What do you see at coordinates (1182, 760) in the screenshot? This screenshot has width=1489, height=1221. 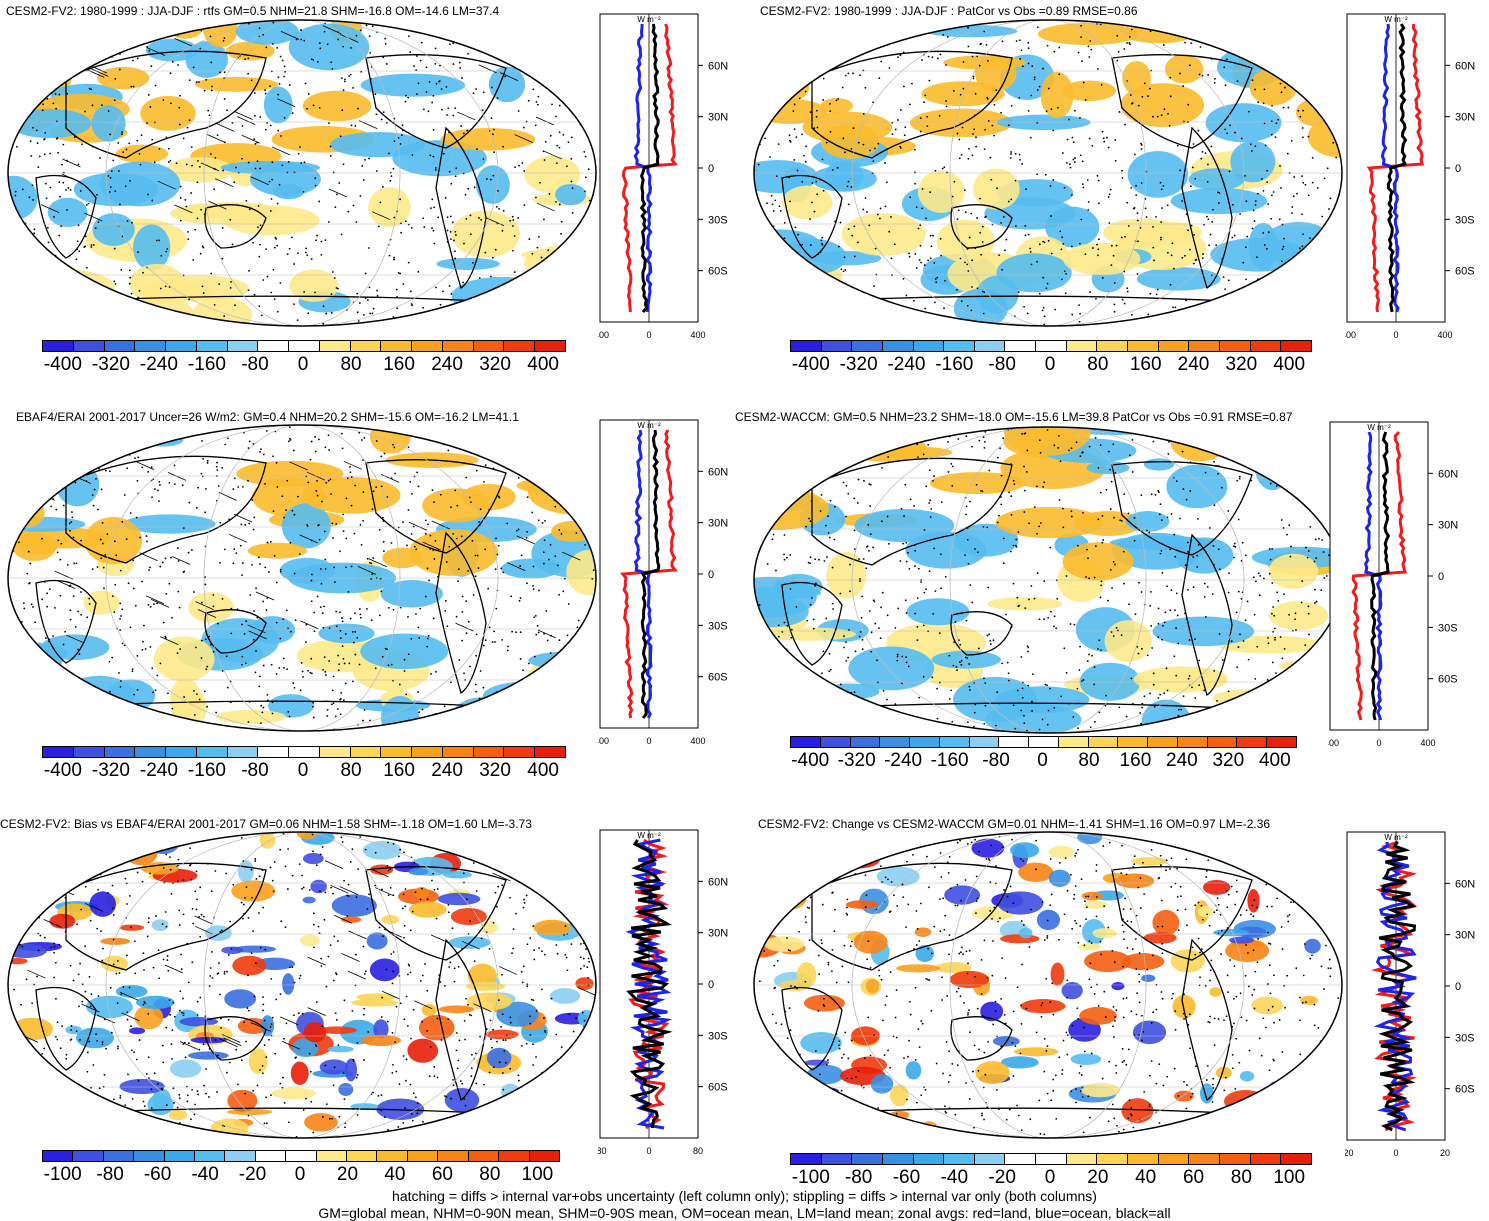 I see `colorbar-label: 240` at bounding box center [1182, 760].